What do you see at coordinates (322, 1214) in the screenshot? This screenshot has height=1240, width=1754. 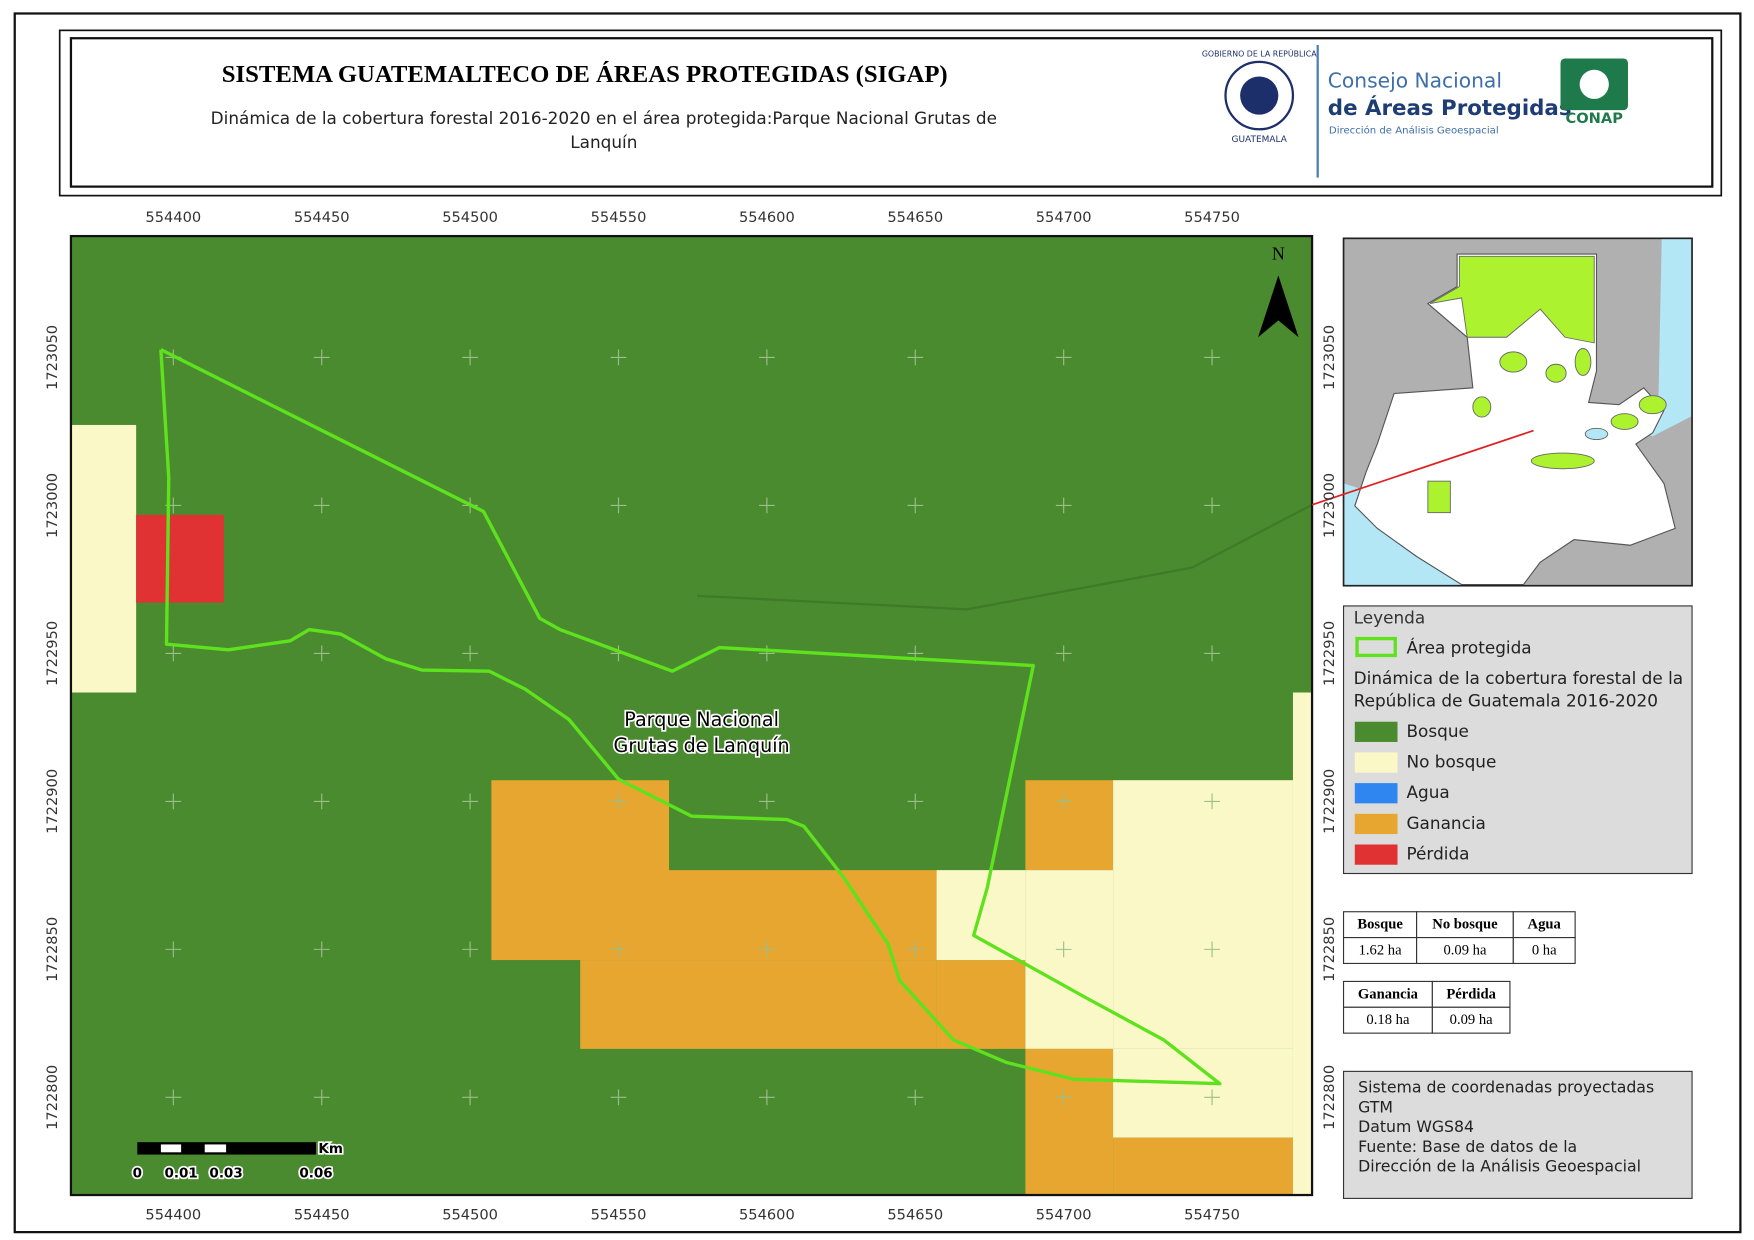 I see `x-tick-label: 554450` at bounding box center [322, 1214].